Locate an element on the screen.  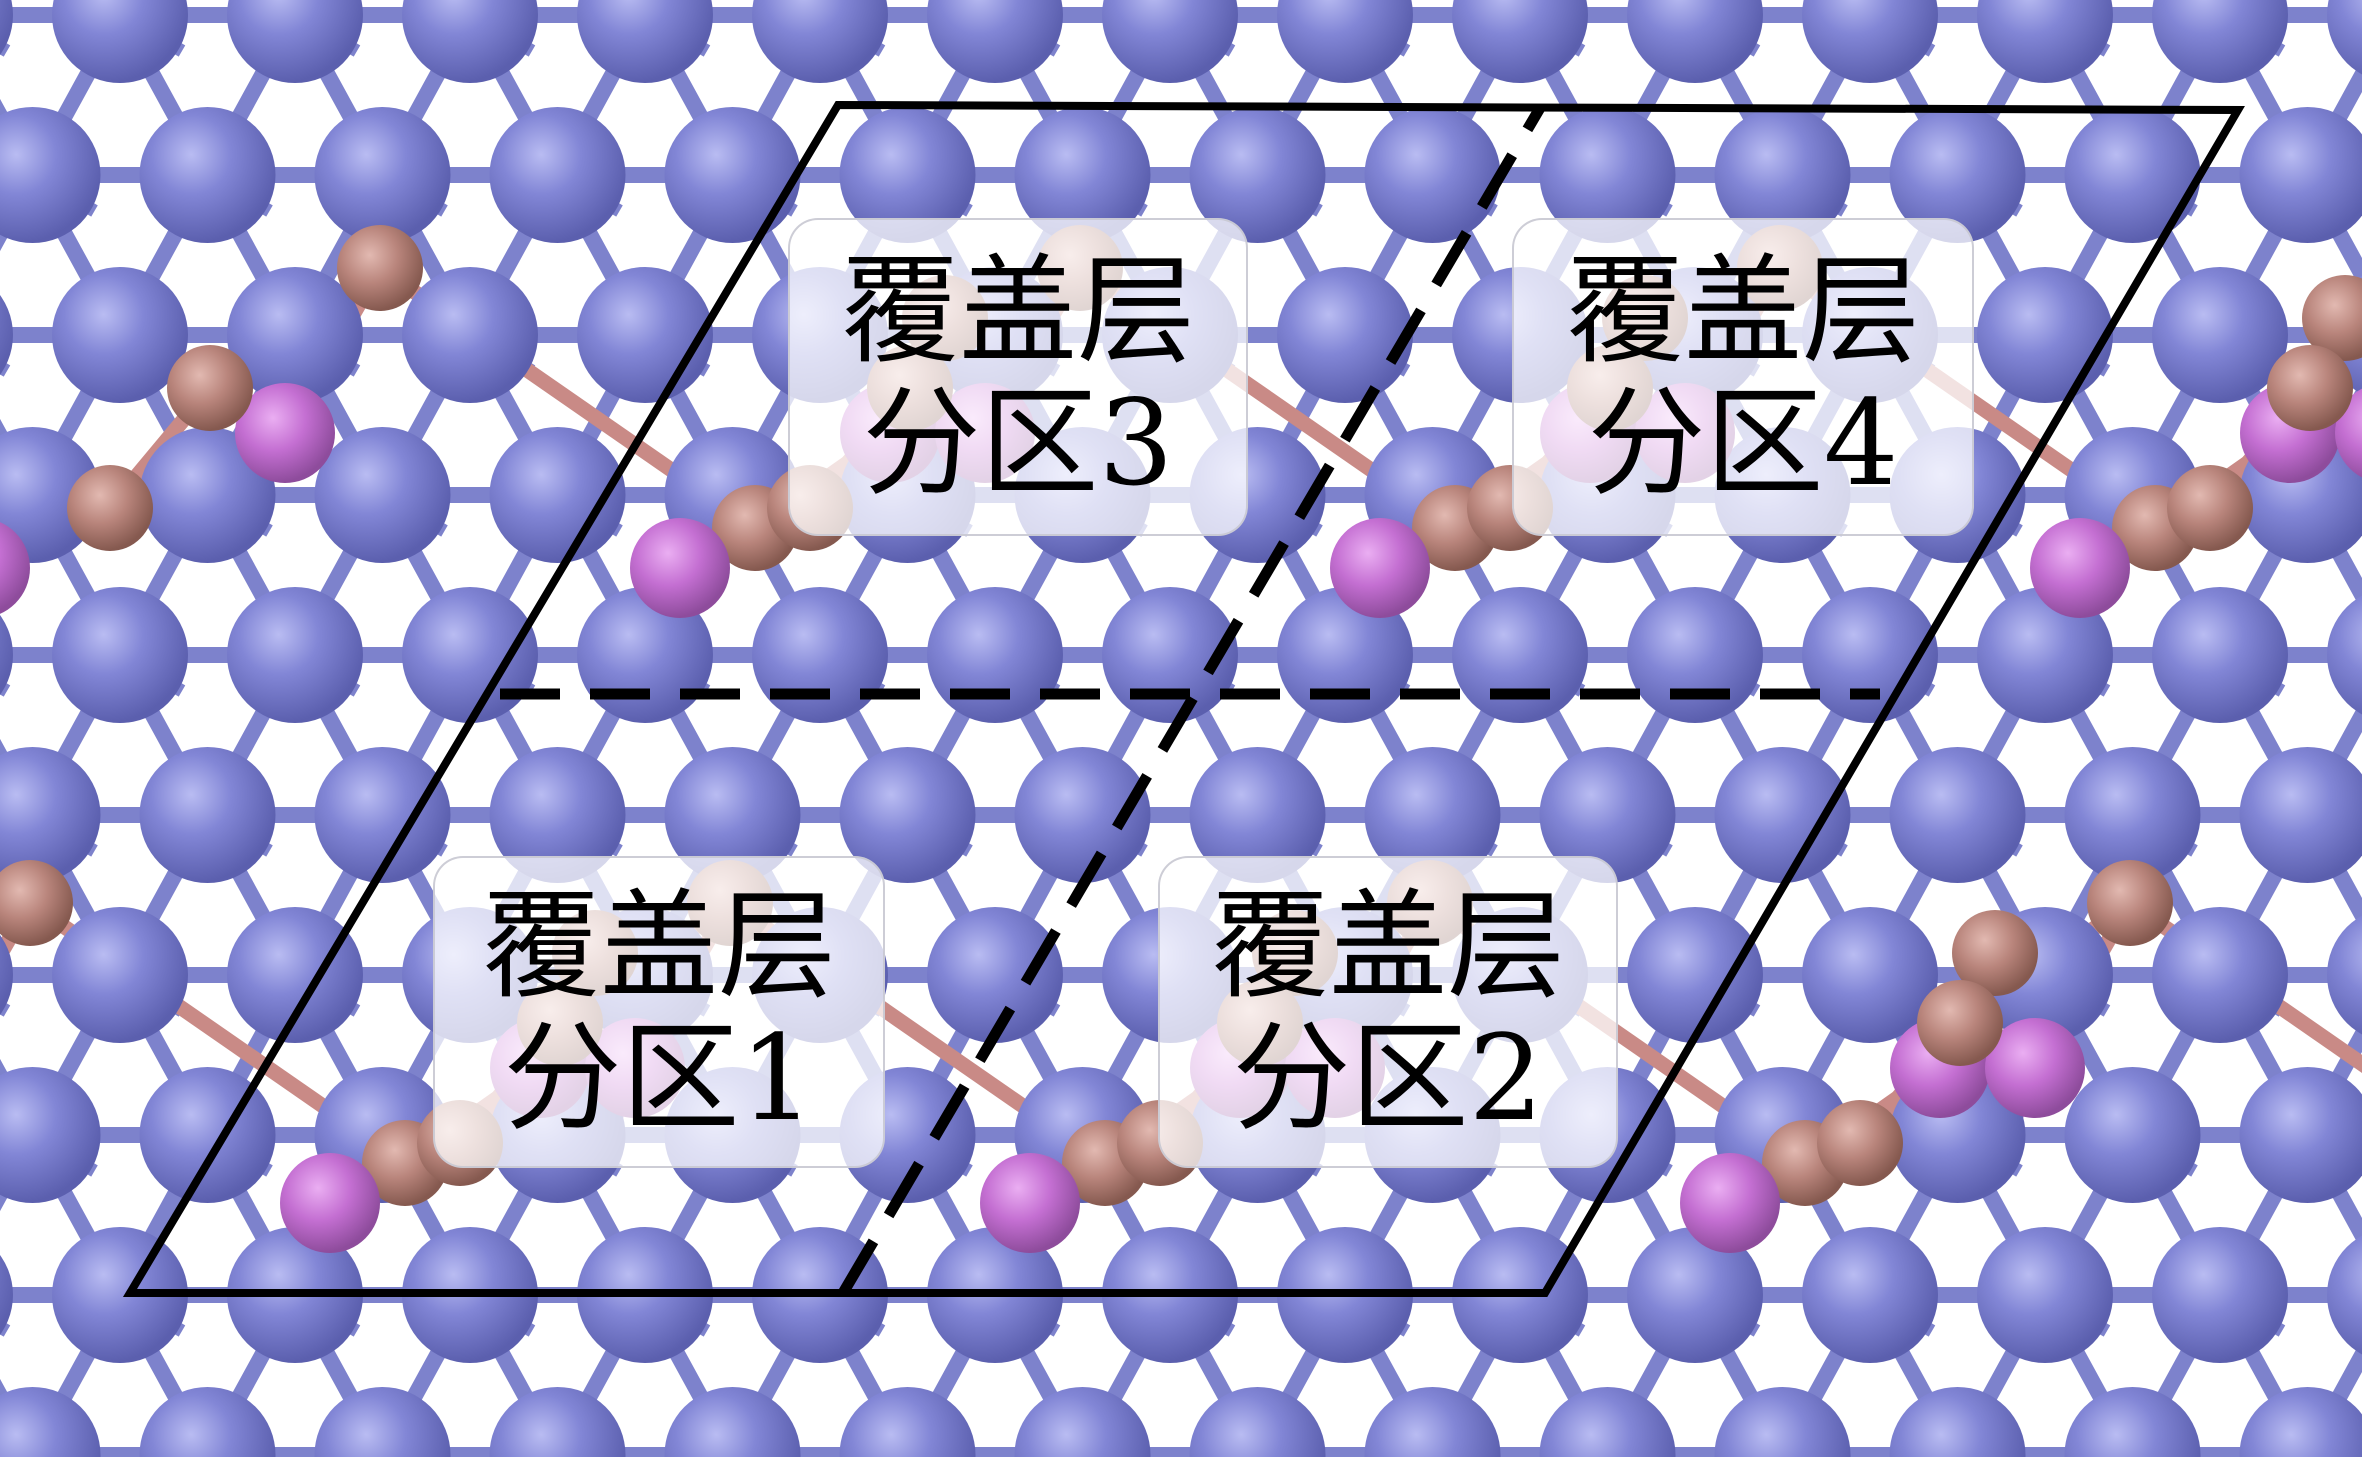
region-label-1-title: 覆盖层 is located at coordinates (658, 945).